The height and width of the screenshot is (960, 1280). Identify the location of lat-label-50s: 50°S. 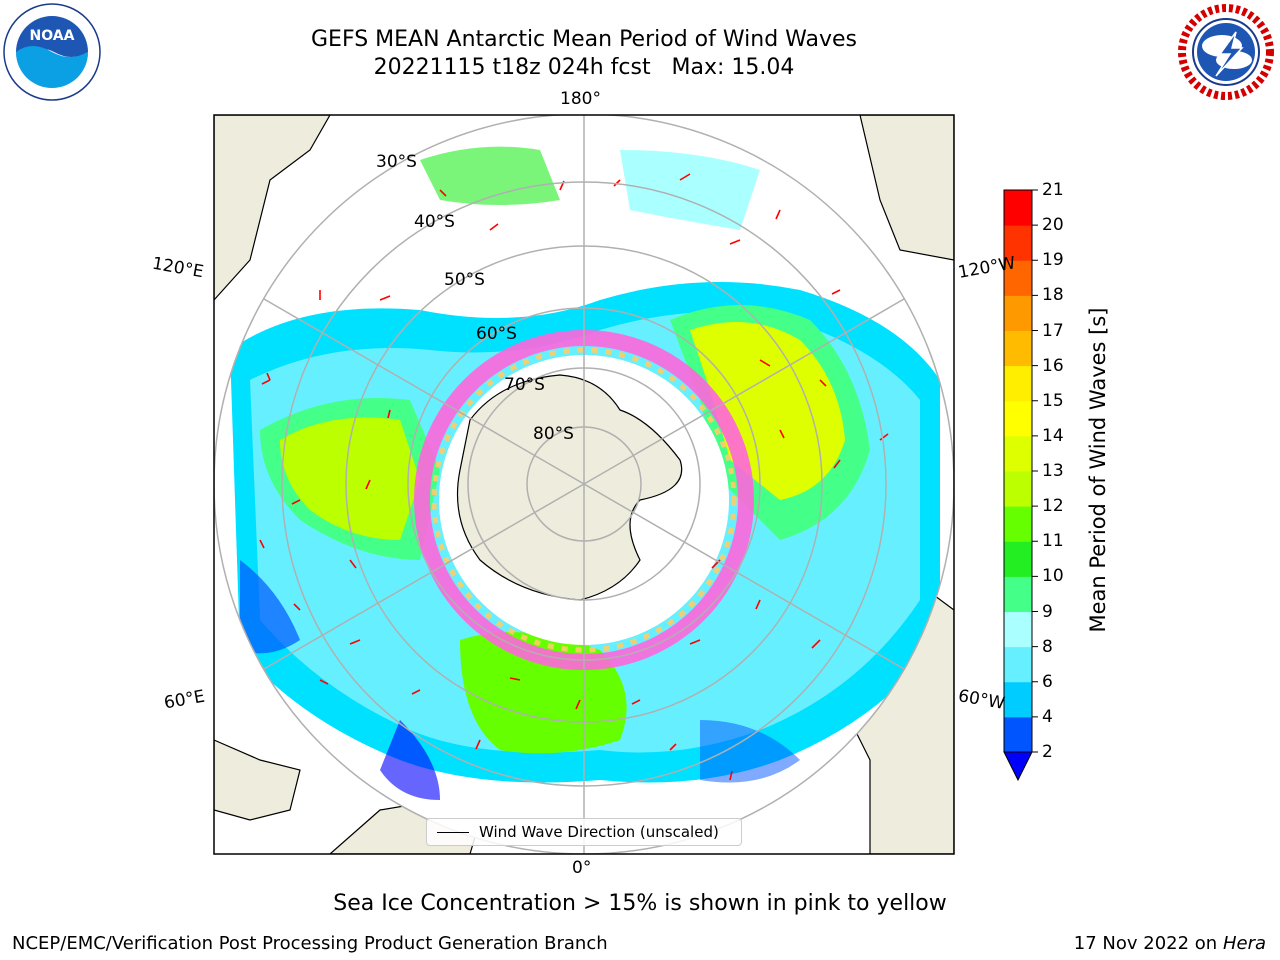
(464, 280).